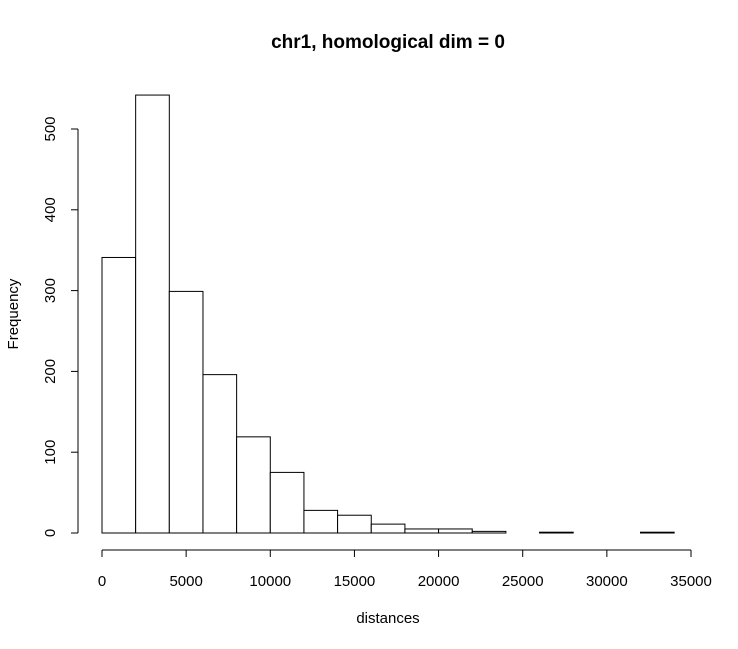 This screenshot has height=649, width=738. Describe the element at coordinates (270, 581) in the screenshot. I see `x-tick-label: 10000` at that location.